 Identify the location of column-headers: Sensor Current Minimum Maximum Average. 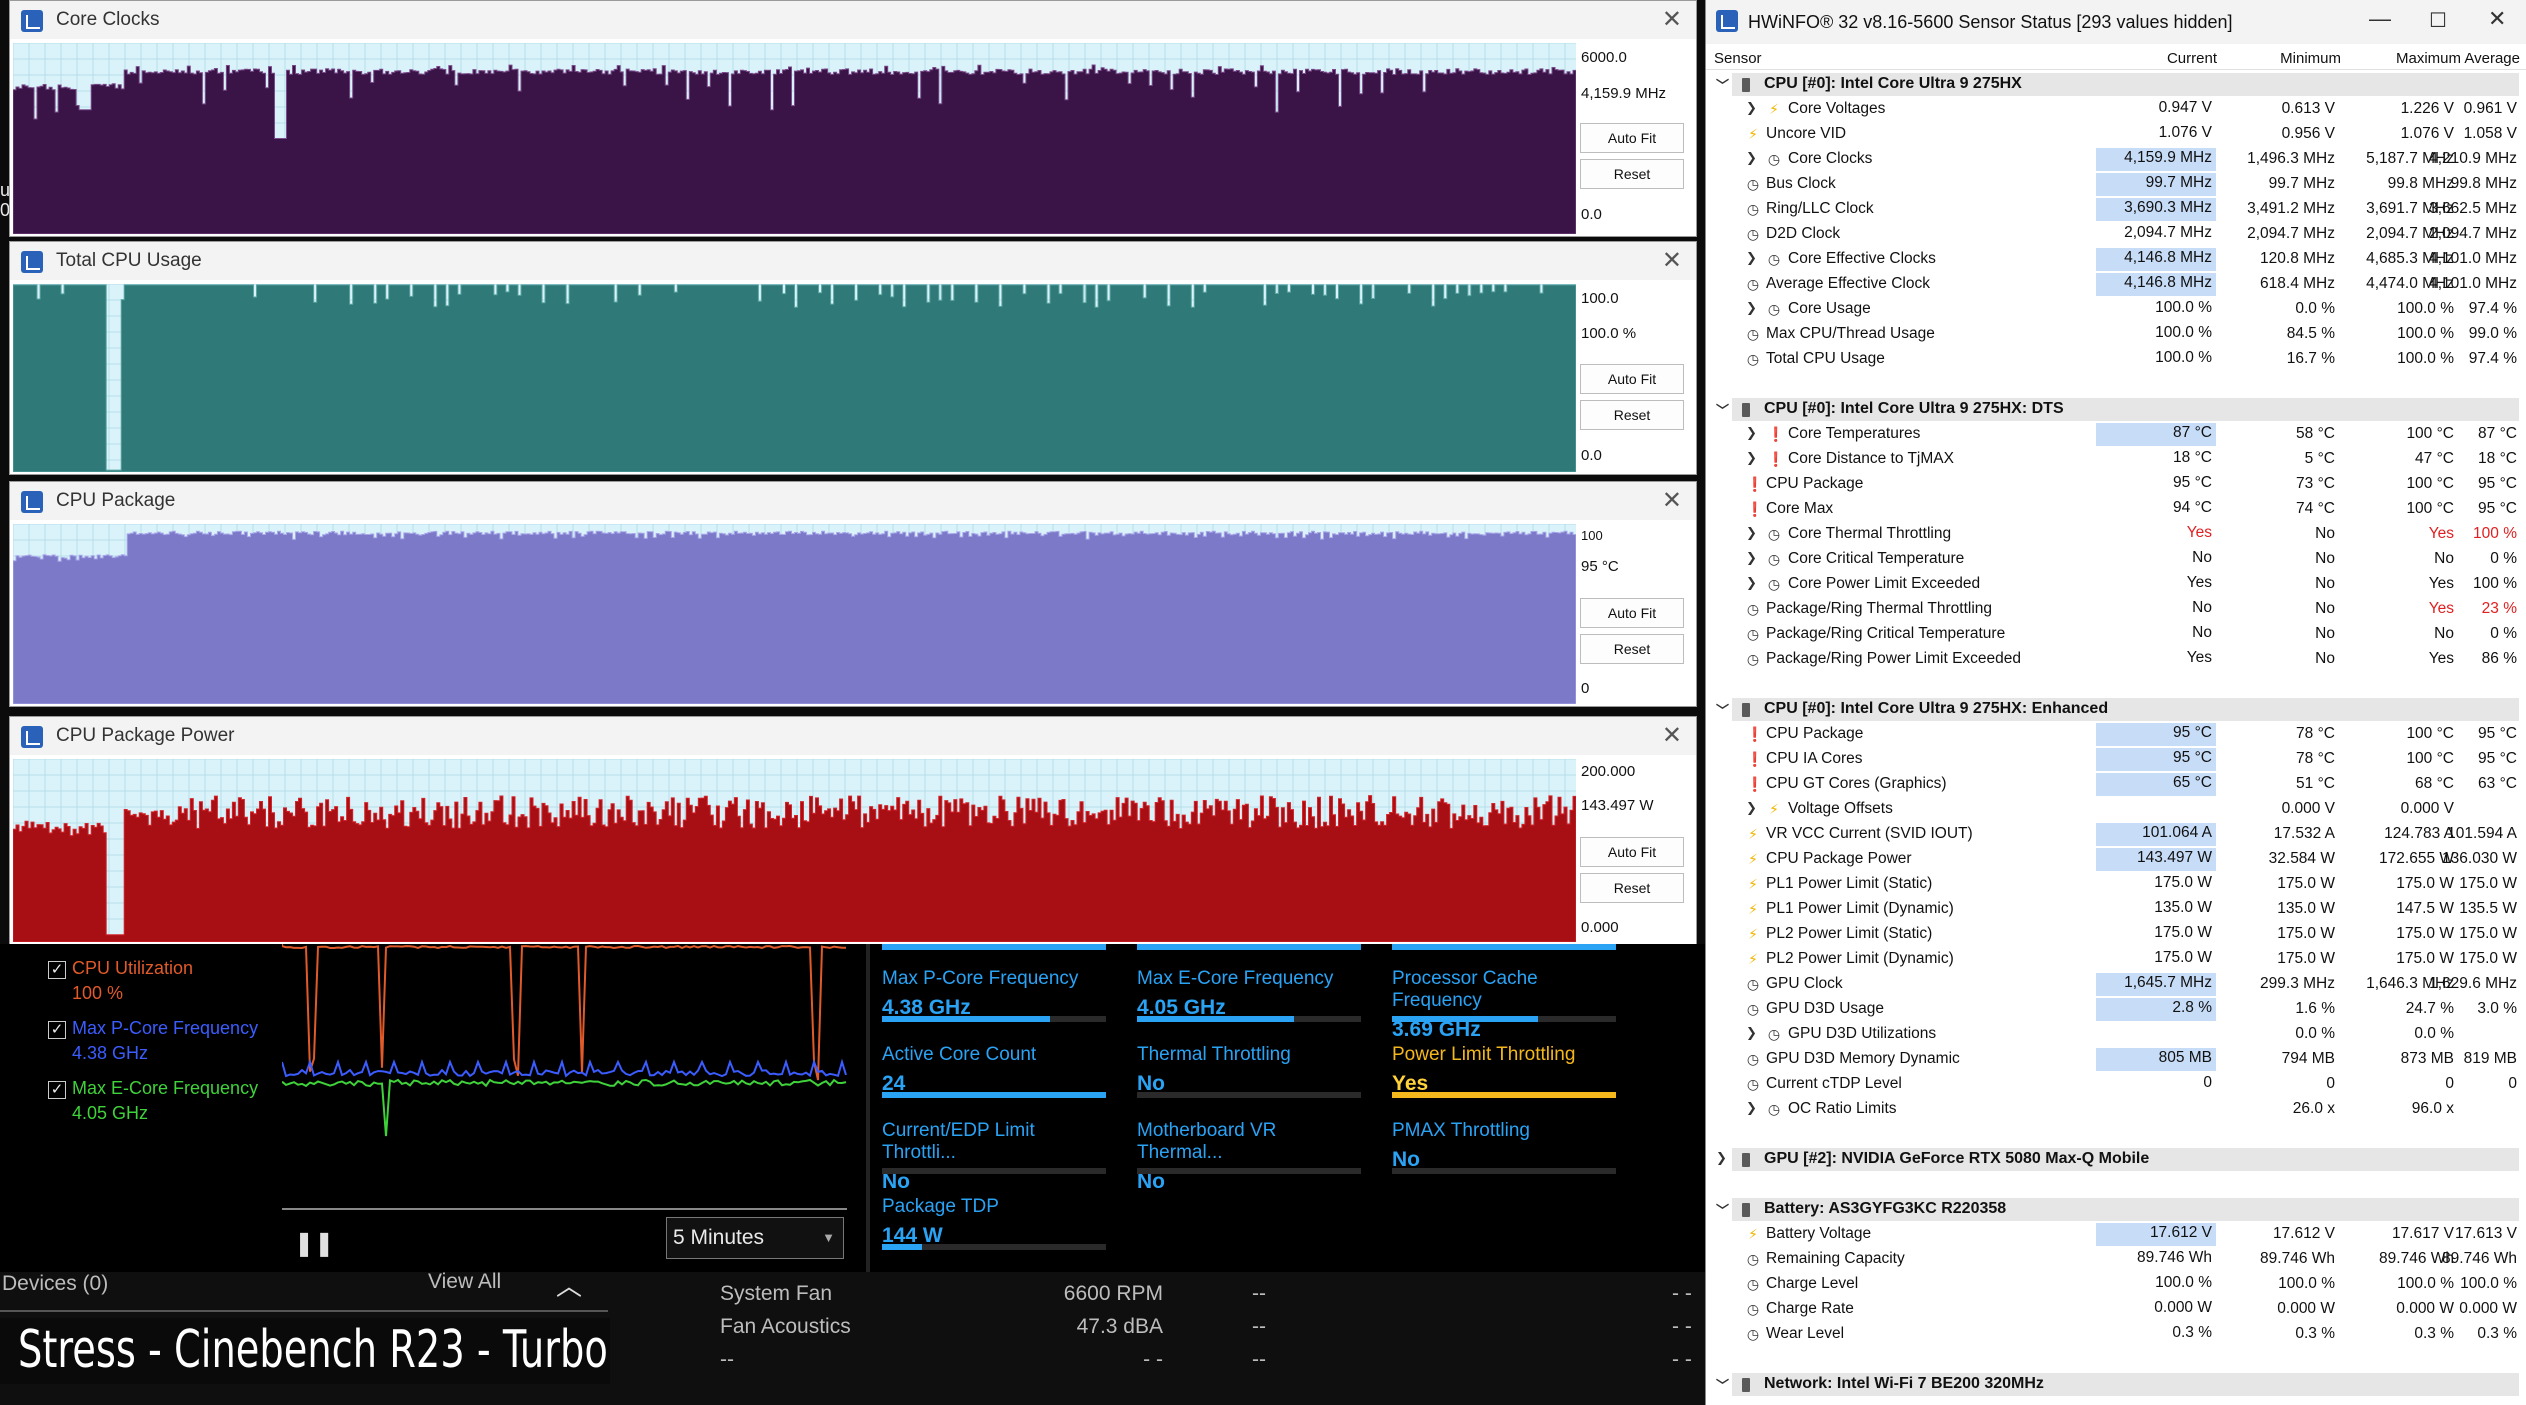
(2116, 58).